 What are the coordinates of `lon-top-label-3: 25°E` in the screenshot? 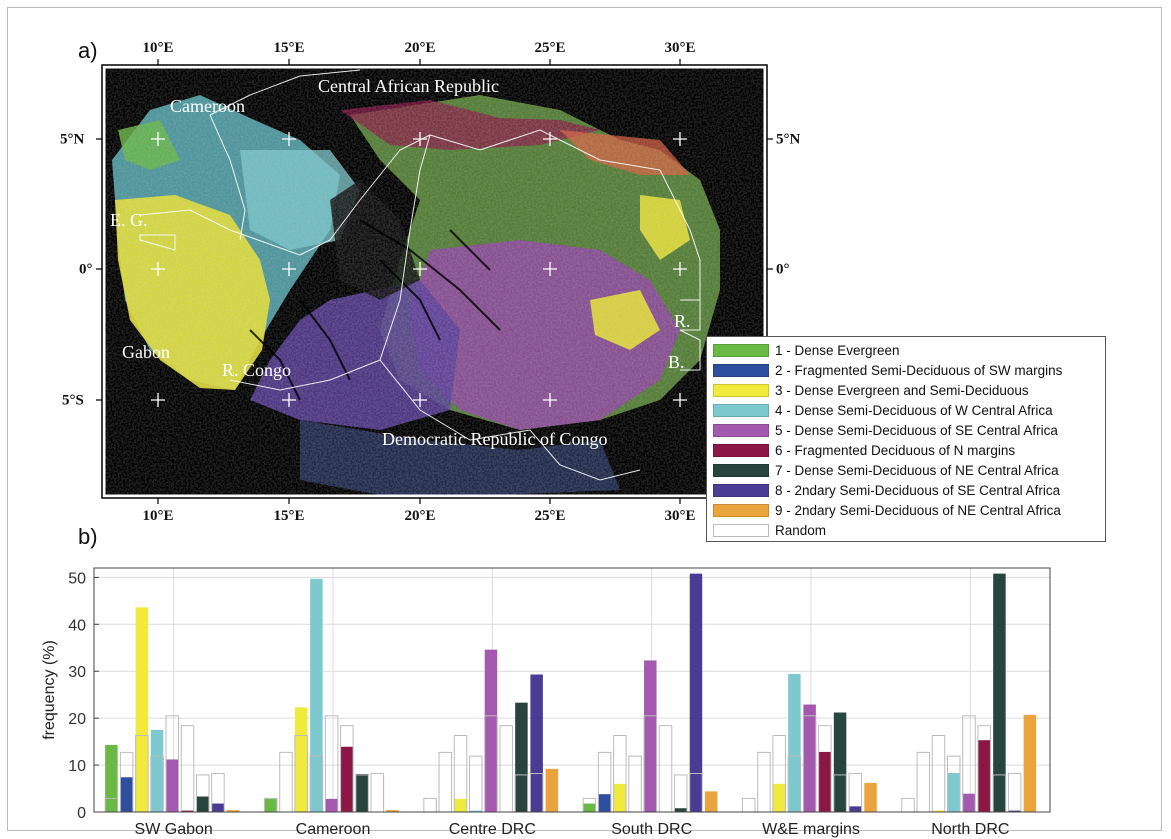 It's located at (550, 48).